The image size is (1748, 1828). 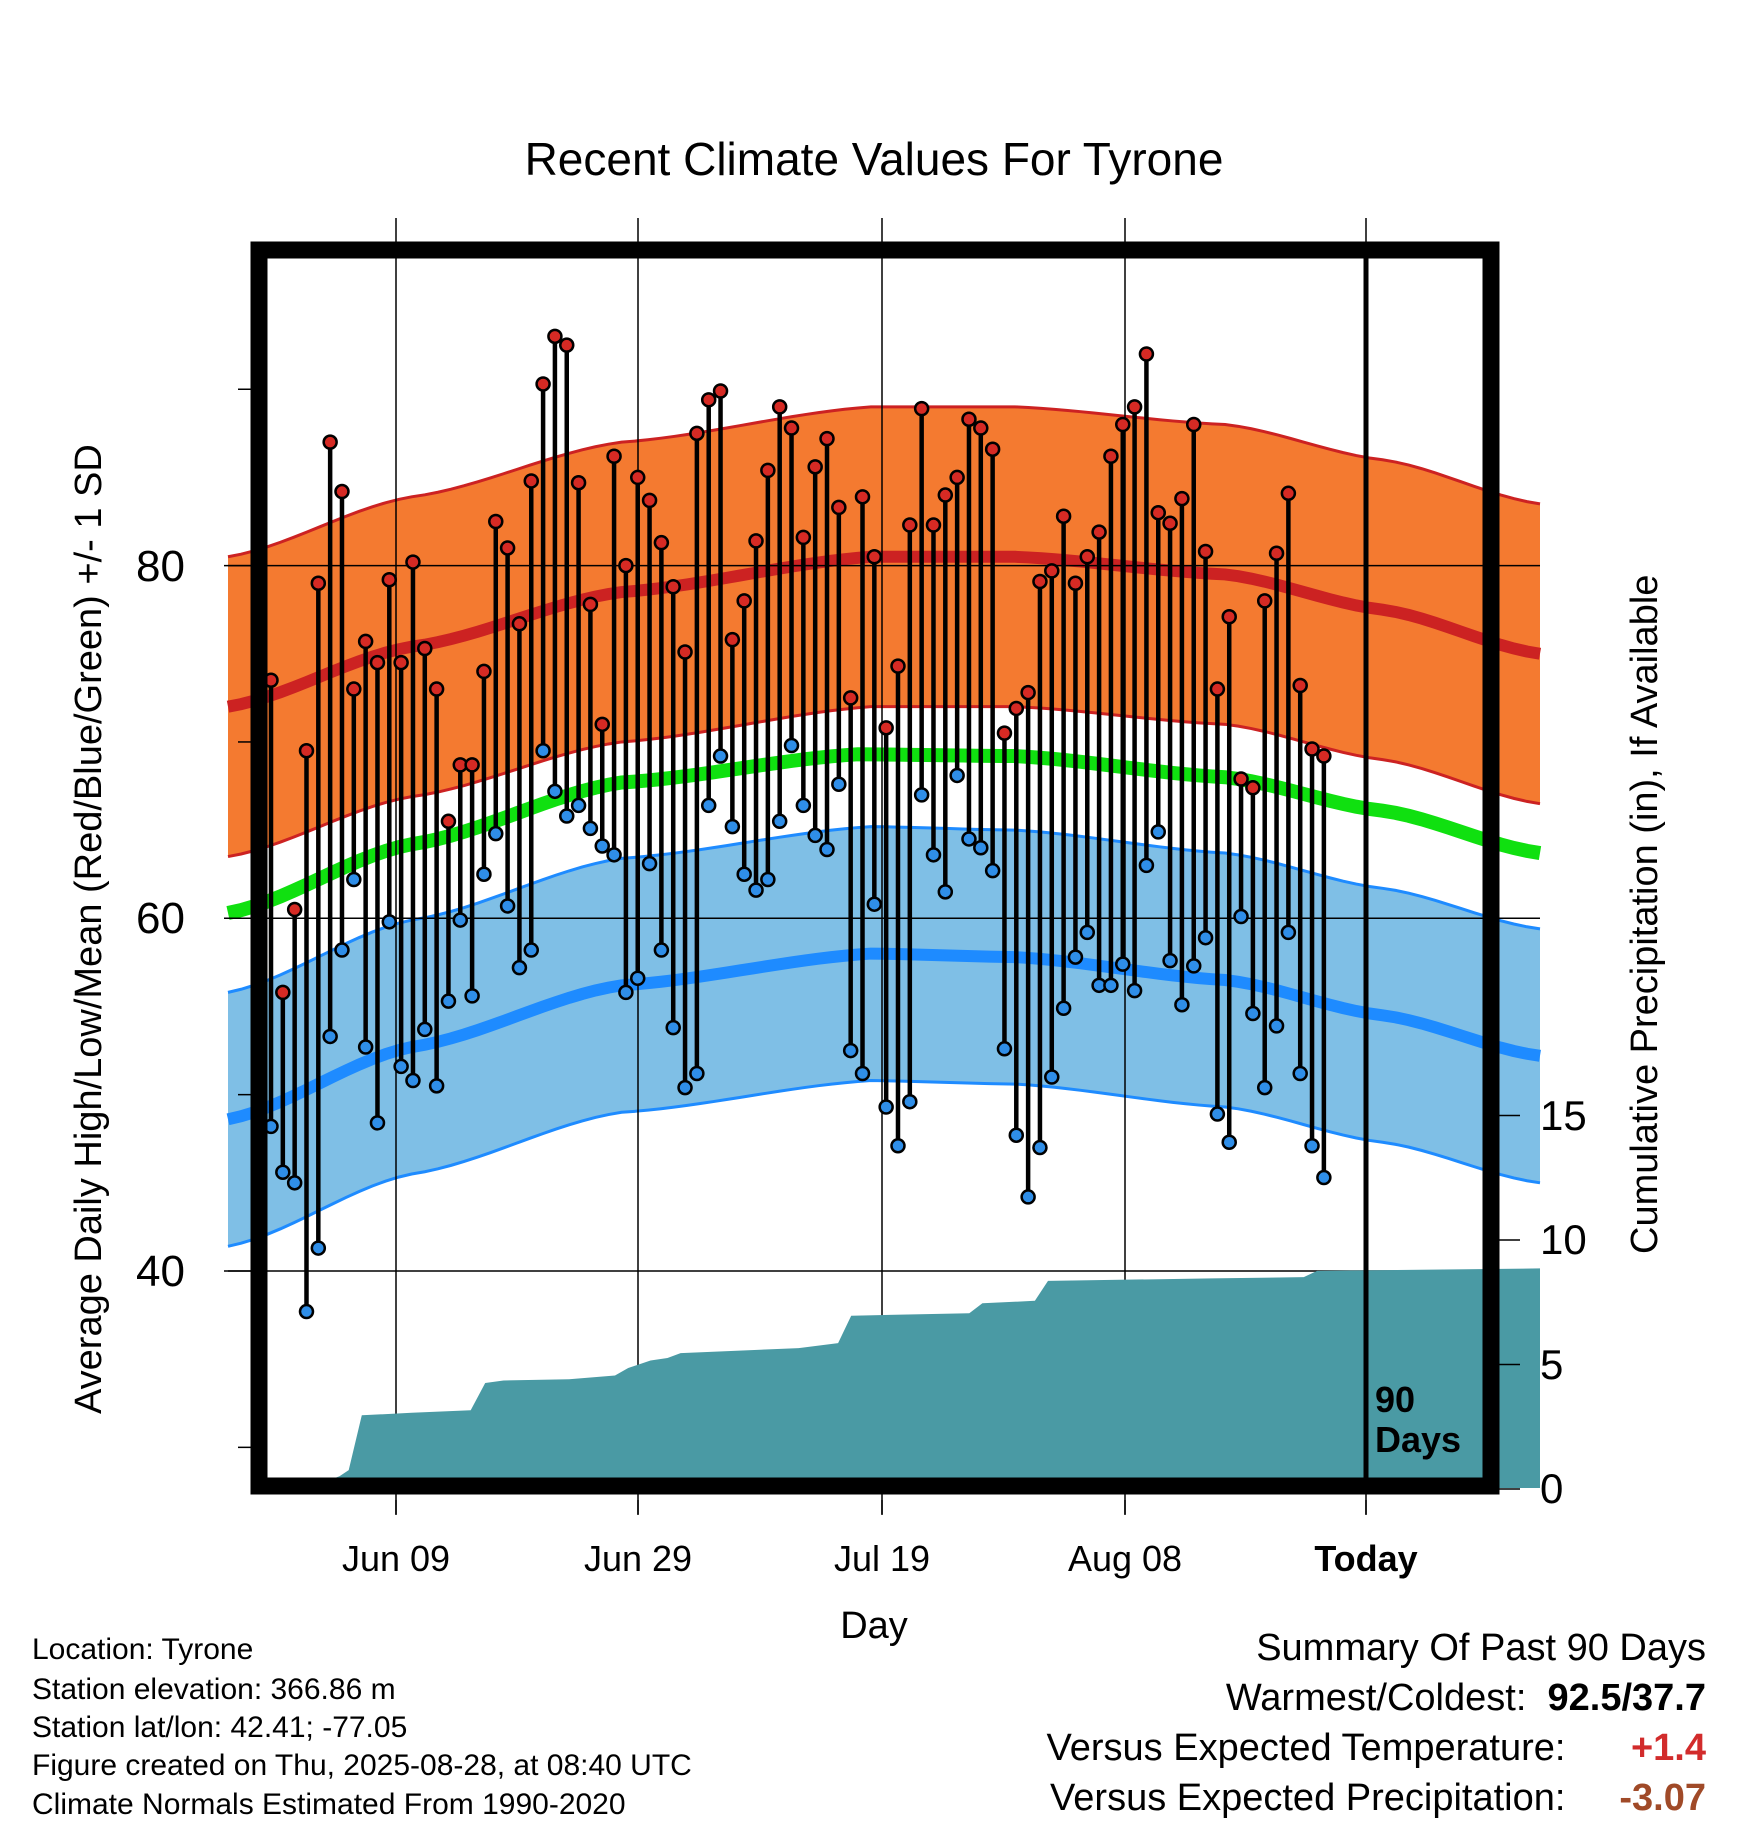 What do you see at coordinates (1308, 1798) in the screenshot?
I see `precip-label: Versus Expected Precipitation:` at bounding box center [1308, 1798].